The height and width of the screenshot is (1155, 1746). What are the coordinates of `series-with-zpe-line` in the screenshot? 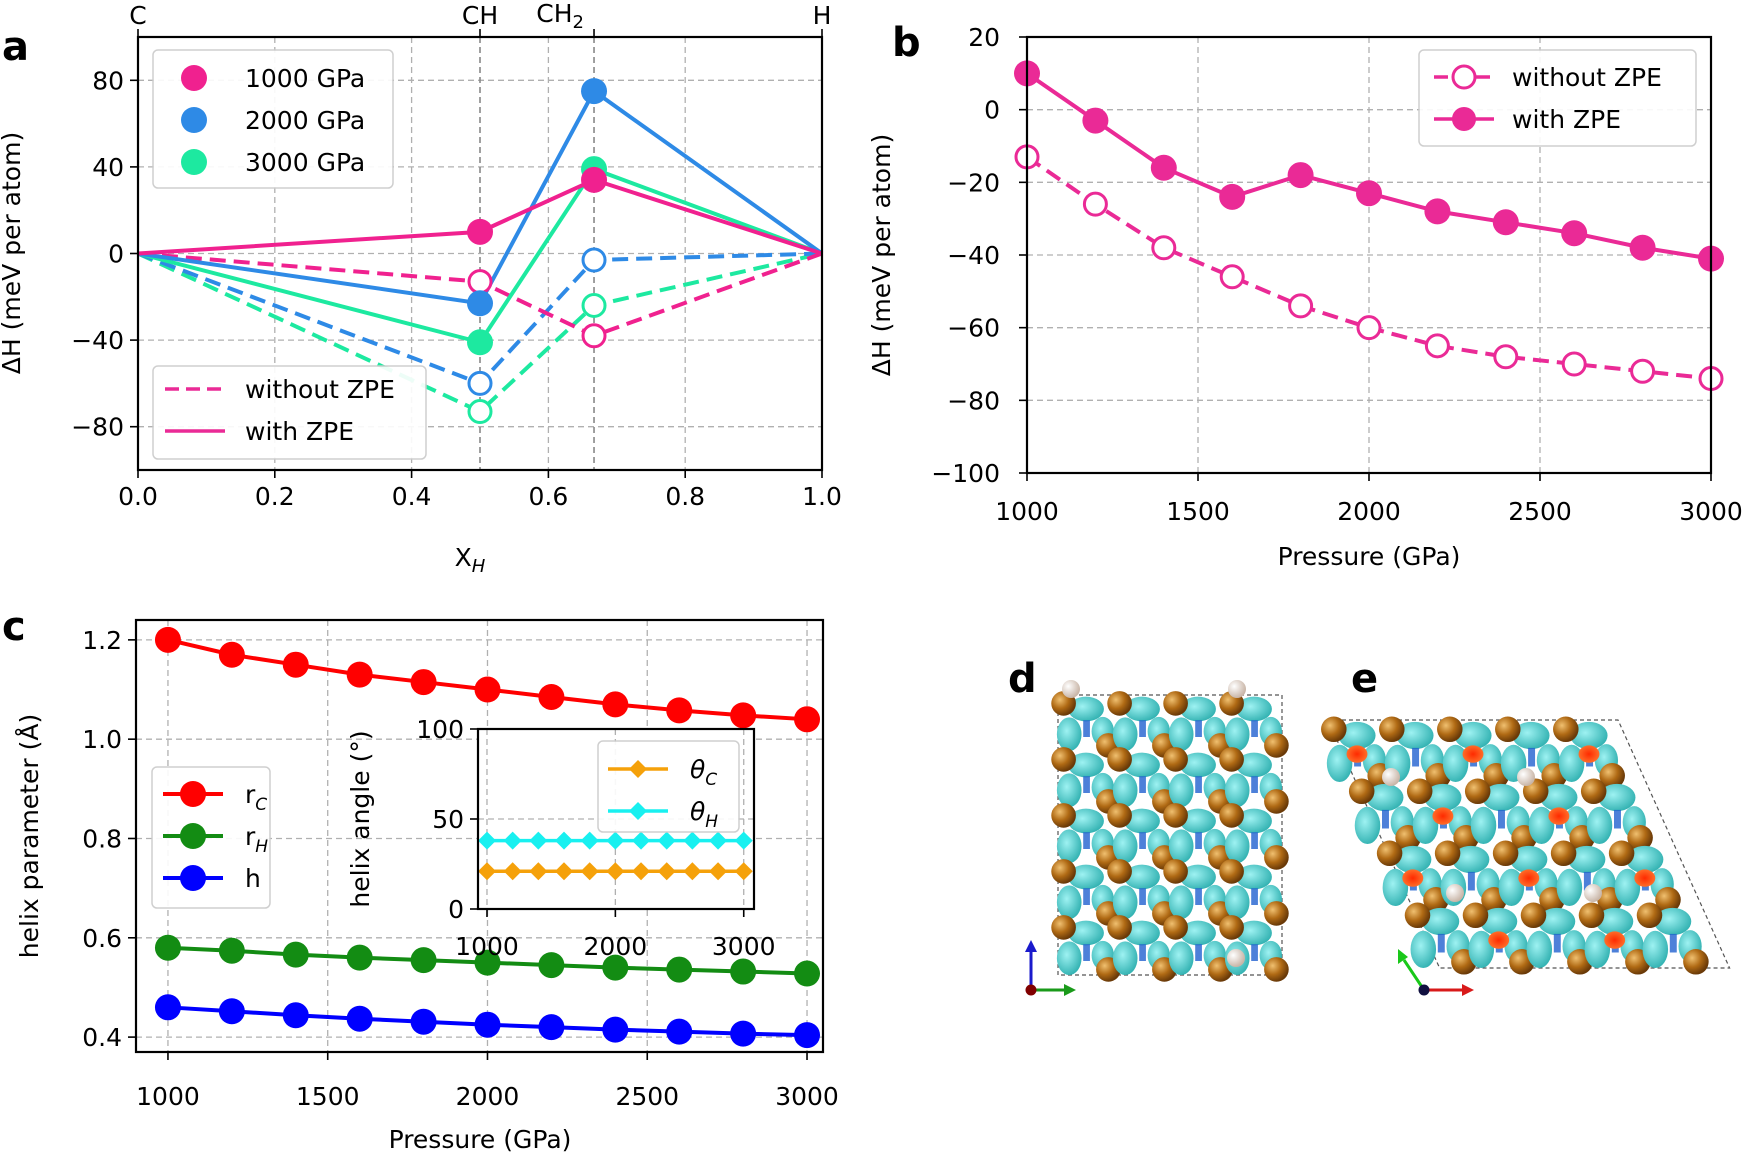 It's located at (480, 216).